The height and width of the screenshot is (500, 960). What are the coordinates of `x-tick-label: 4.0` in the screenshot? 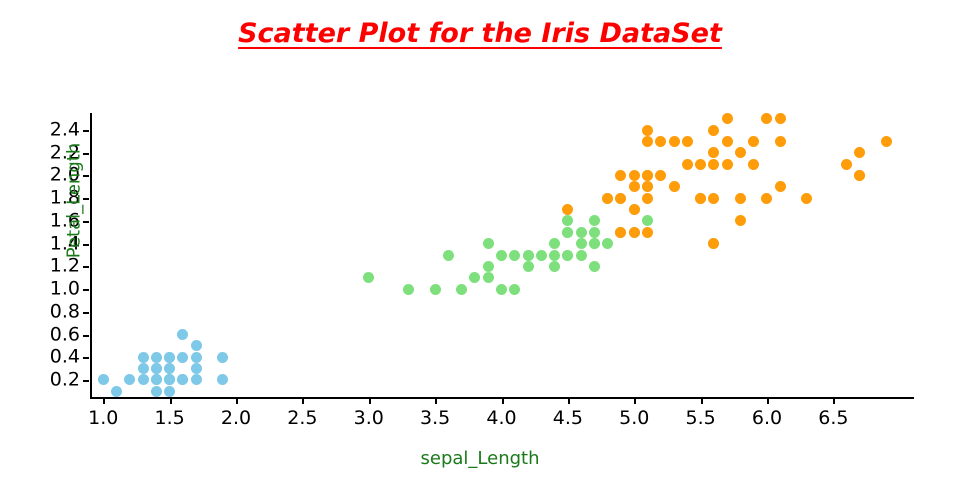 It's located at (501, 418).